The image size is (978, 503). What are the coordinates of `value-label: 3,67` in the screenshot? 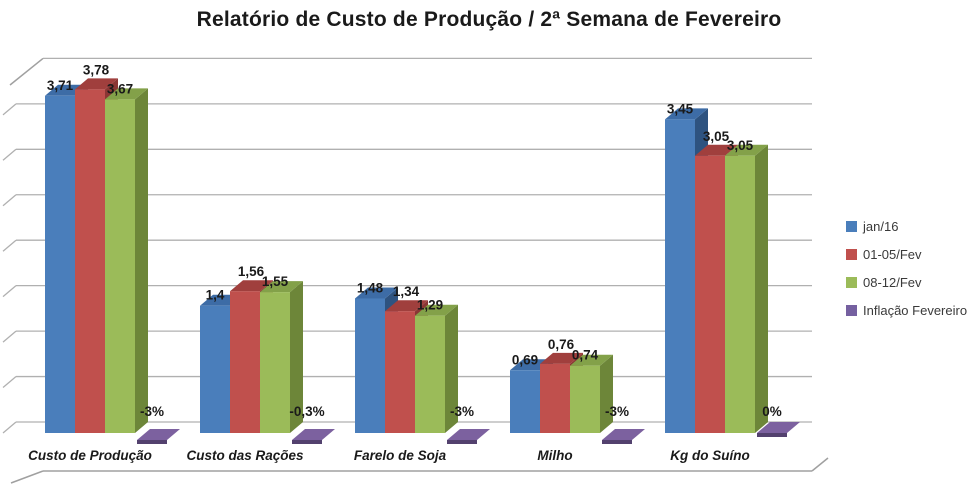 It's located at (120, 88).